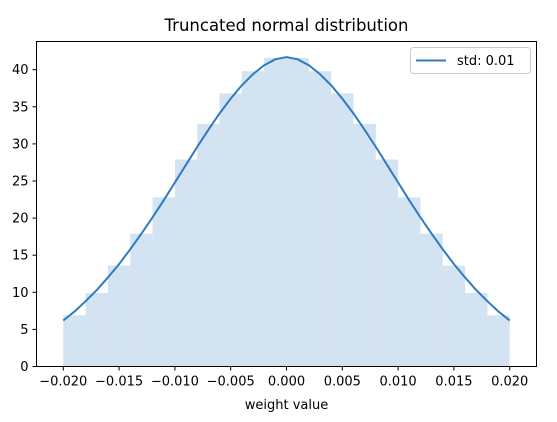 The width and height of the screenshot is (557, 422). What do you see at coordinates (20, 293) in the screenshot?
I see `y-tick-label: 10` at bounding box center [20, 293].